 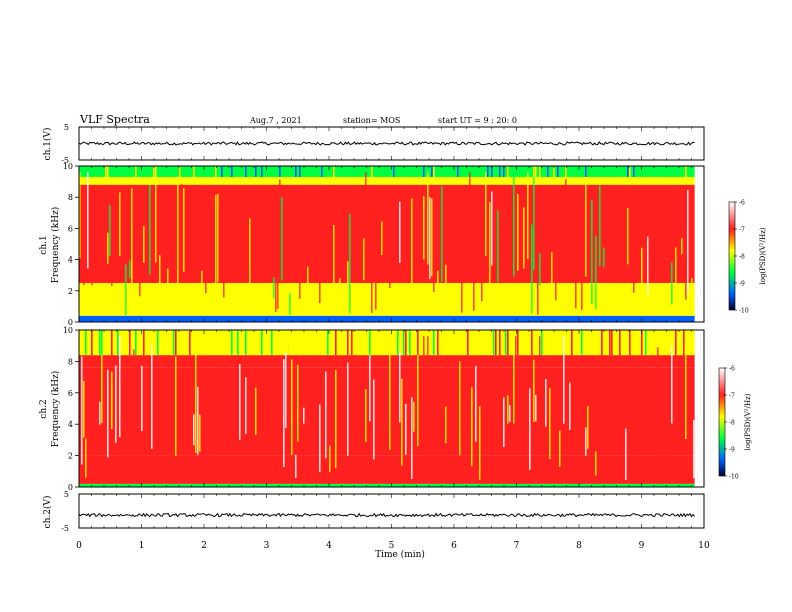 I want to click on ch2-colorbar-label: log(PSD)(V²/Hz), so click(x=748, y=421).